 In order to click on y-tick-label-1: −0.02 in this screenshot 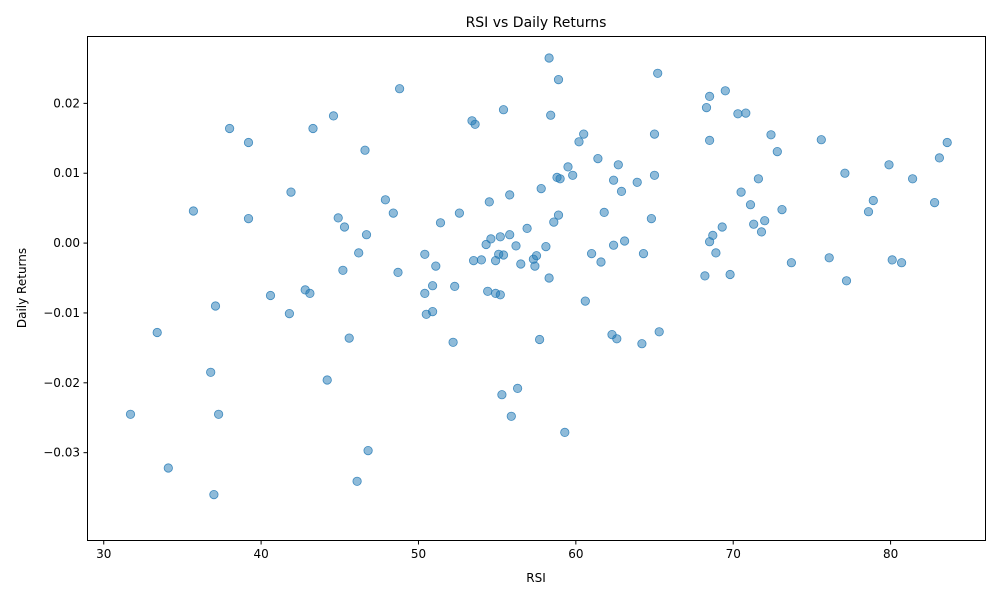, I will do `click(61, 383)`.